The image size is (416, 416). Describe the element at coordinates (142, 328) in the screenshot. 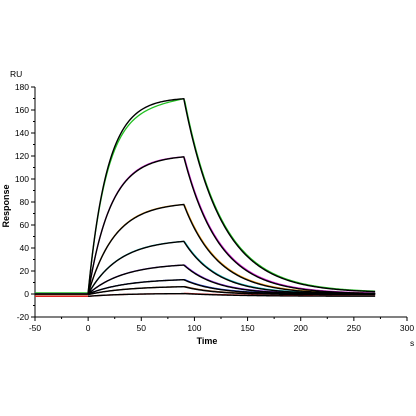

I see `x-tick-label: 50` at that location.